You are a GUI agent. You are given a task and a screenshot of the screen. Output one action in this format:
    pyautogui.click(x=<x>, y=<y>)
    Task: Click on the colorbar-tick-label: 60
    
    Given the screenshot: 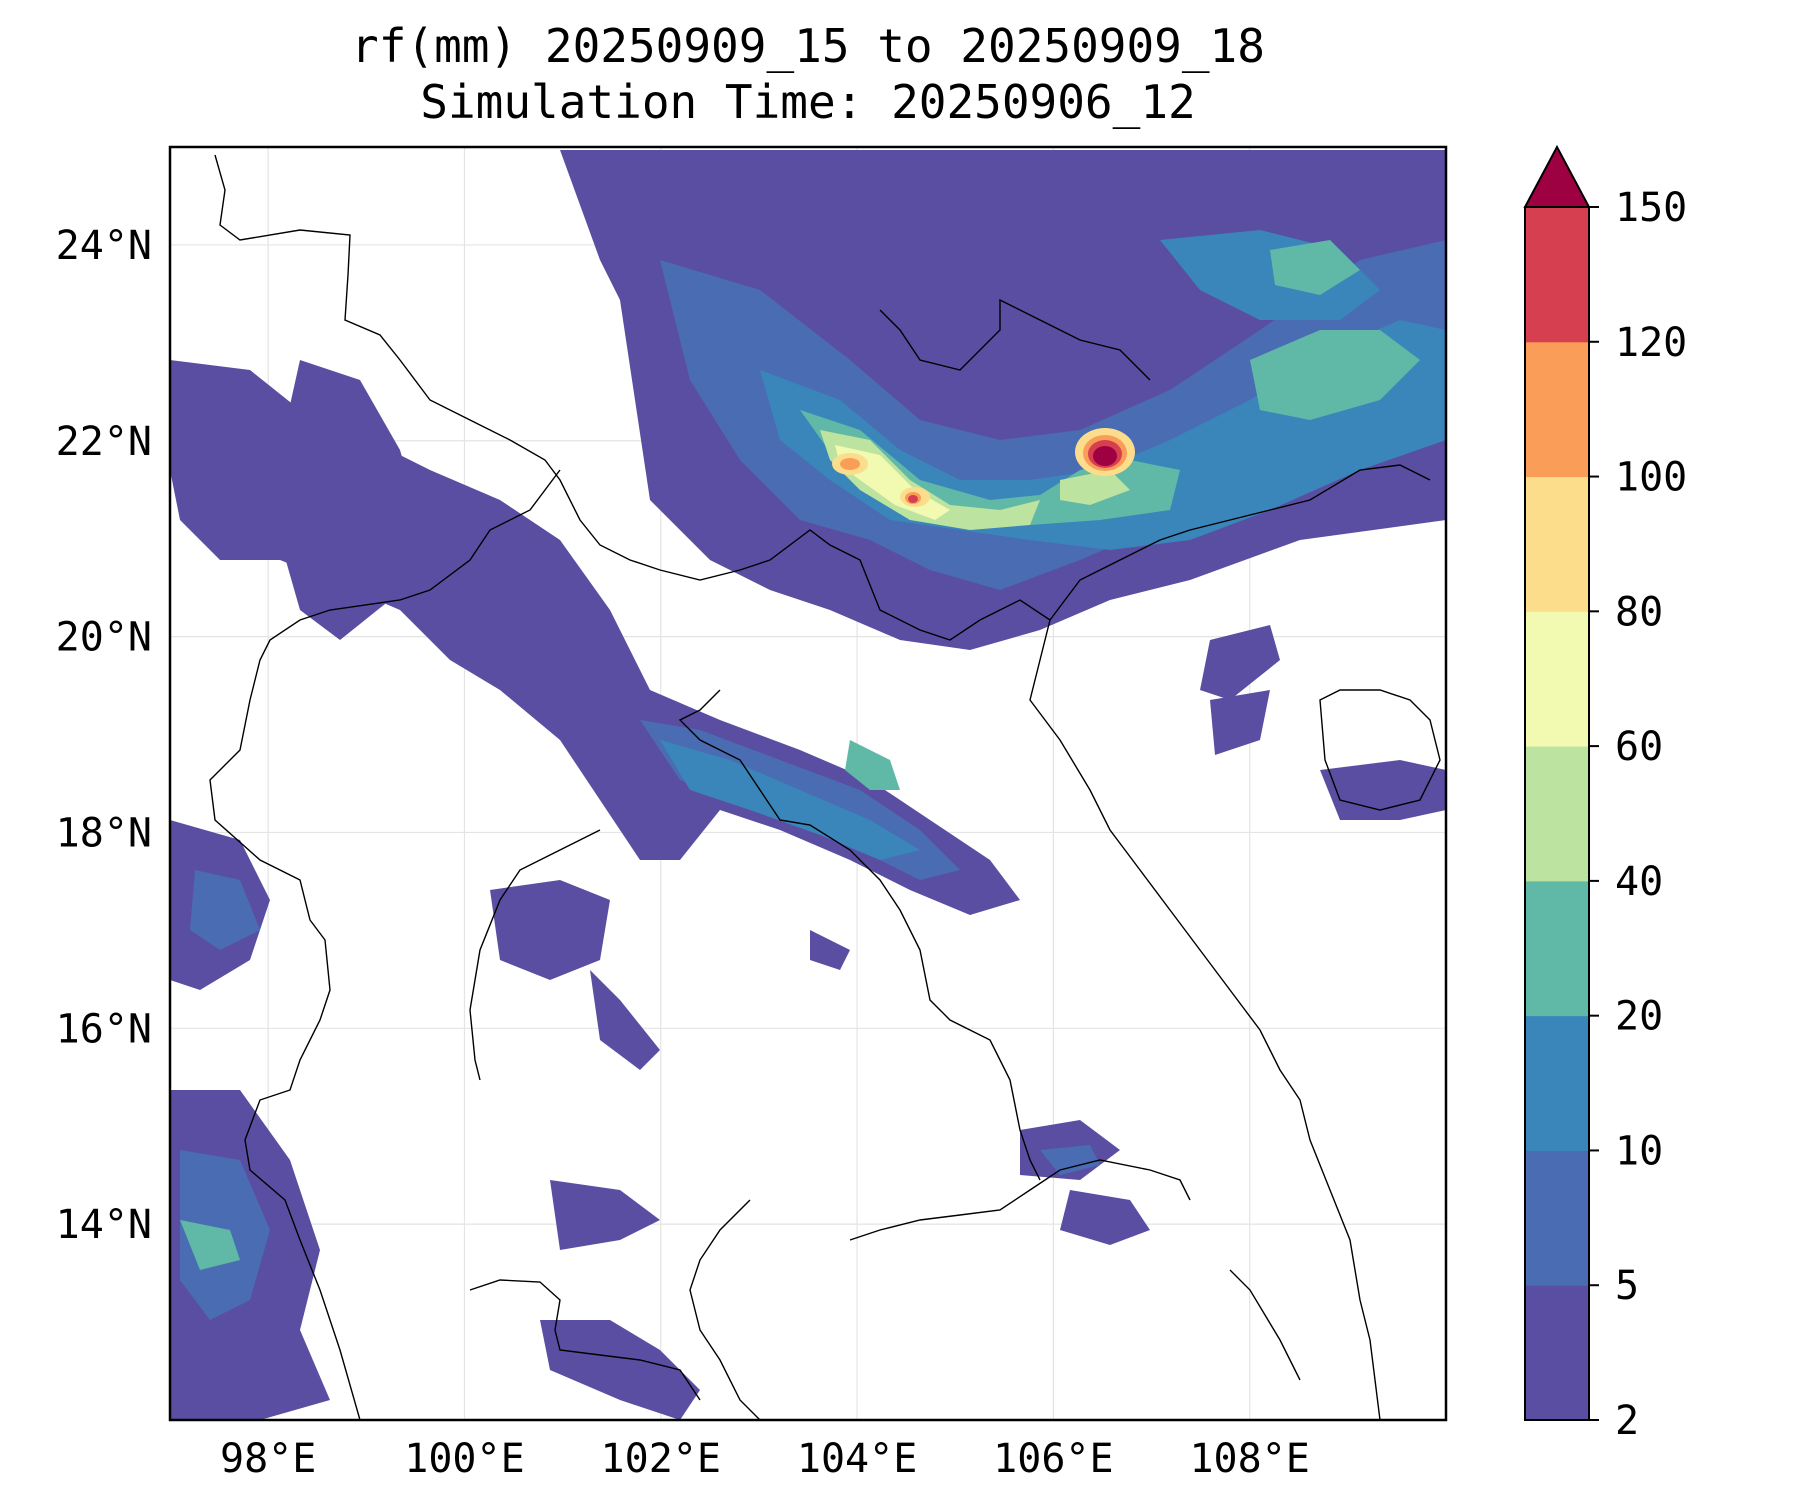 What is the action you would take?
    pyautogui.click(x=1639, y=747)
    